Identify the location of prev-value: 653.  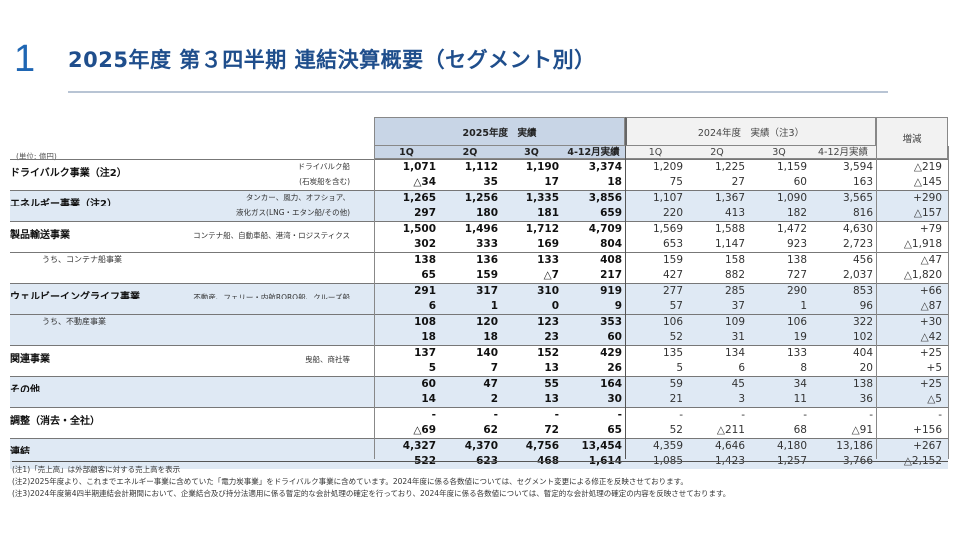
(672, 244).